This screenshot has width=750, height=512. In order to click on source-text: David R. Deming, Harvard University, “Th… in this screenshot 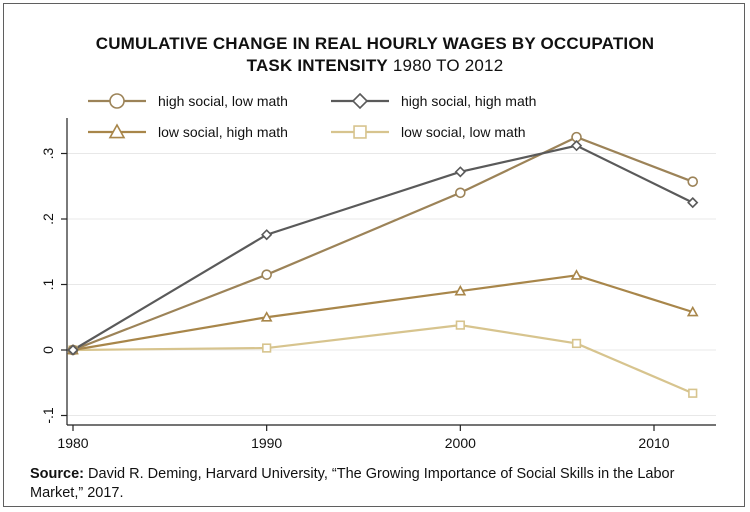, I will do `click(352, 483)`.